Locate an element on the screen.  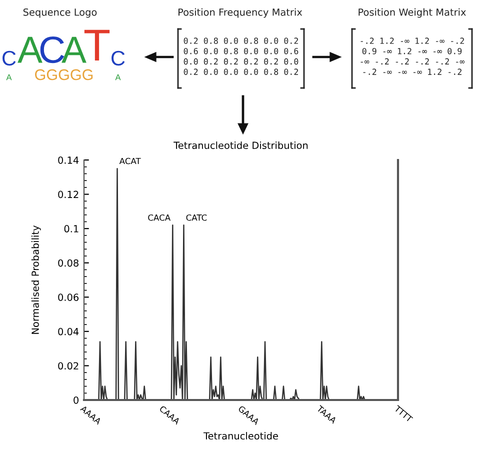
y-tick-label: 0.1 is located at coordinates (71, 228).